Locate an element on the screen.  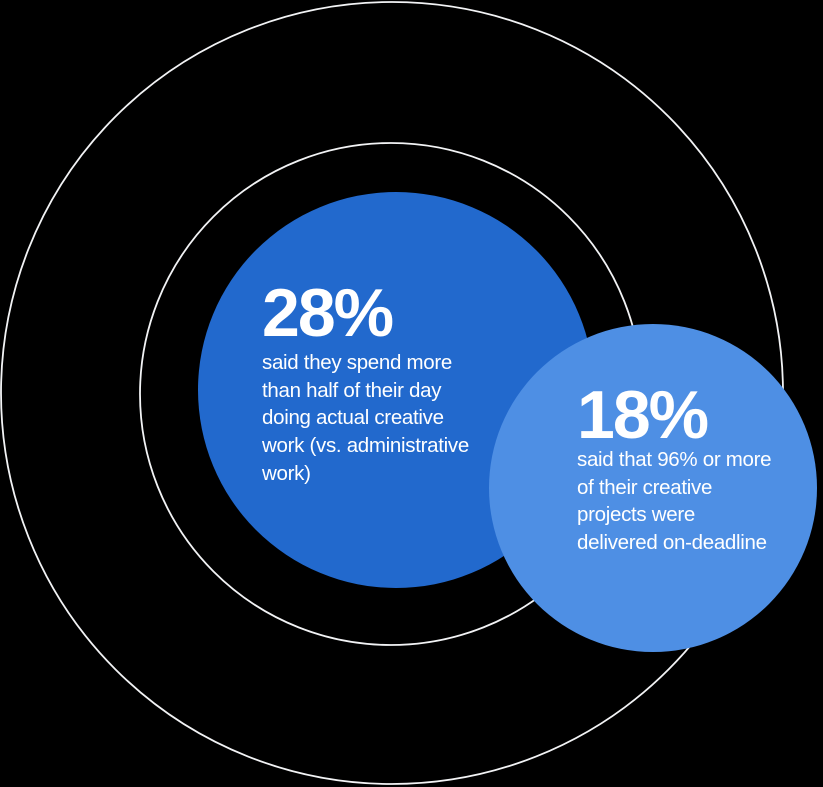
stat-28-line-5: work) is located at coordinates (286, 473).